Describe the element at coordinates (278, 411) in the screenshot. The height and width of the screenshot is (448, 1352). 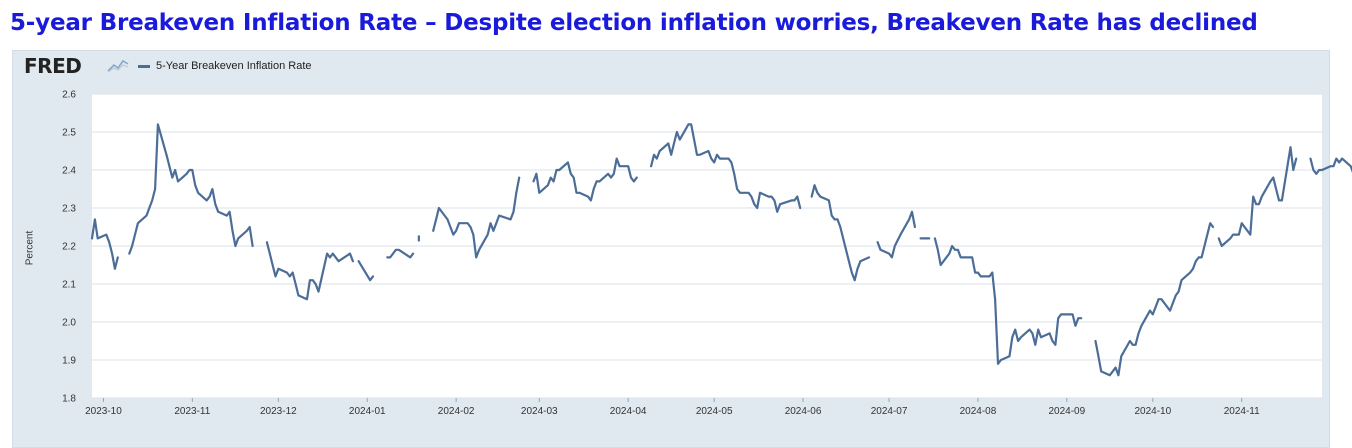
I see `x-tick-label: 2023-12` at that location.